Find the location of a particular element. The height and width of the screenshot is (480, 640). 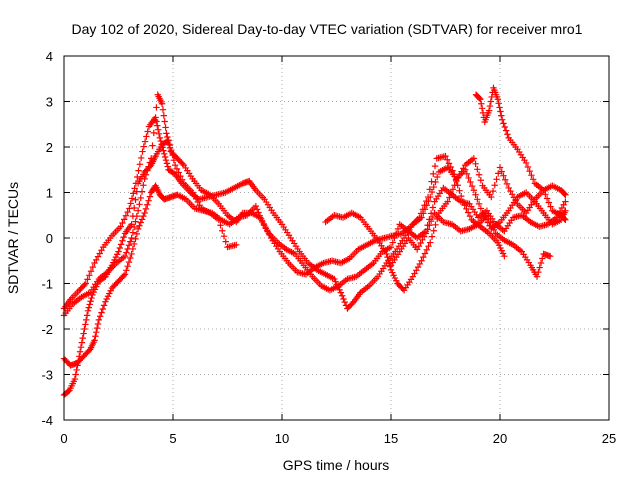

series-track-f is located at coordinates (520, 141).